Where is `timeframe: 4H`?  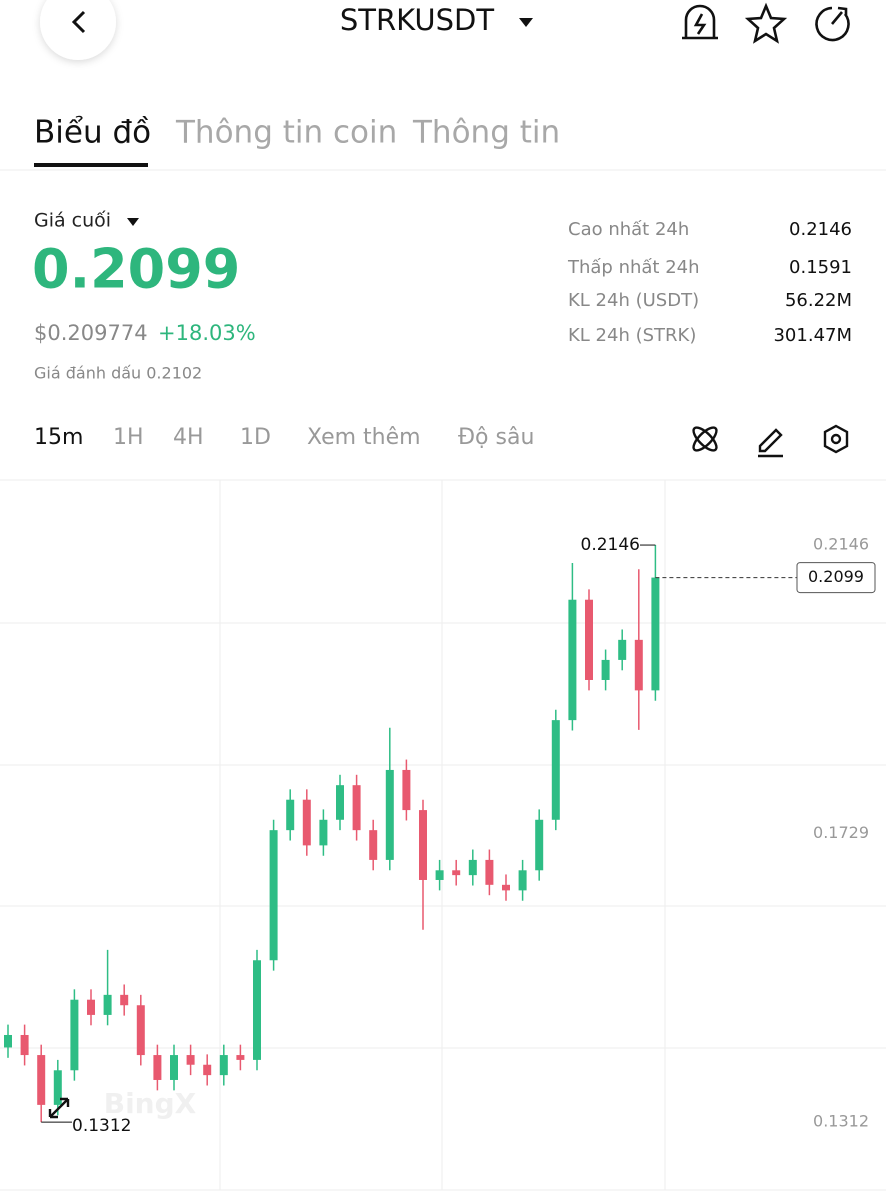 timeframe: 4H is located at coordinates (188, 437).